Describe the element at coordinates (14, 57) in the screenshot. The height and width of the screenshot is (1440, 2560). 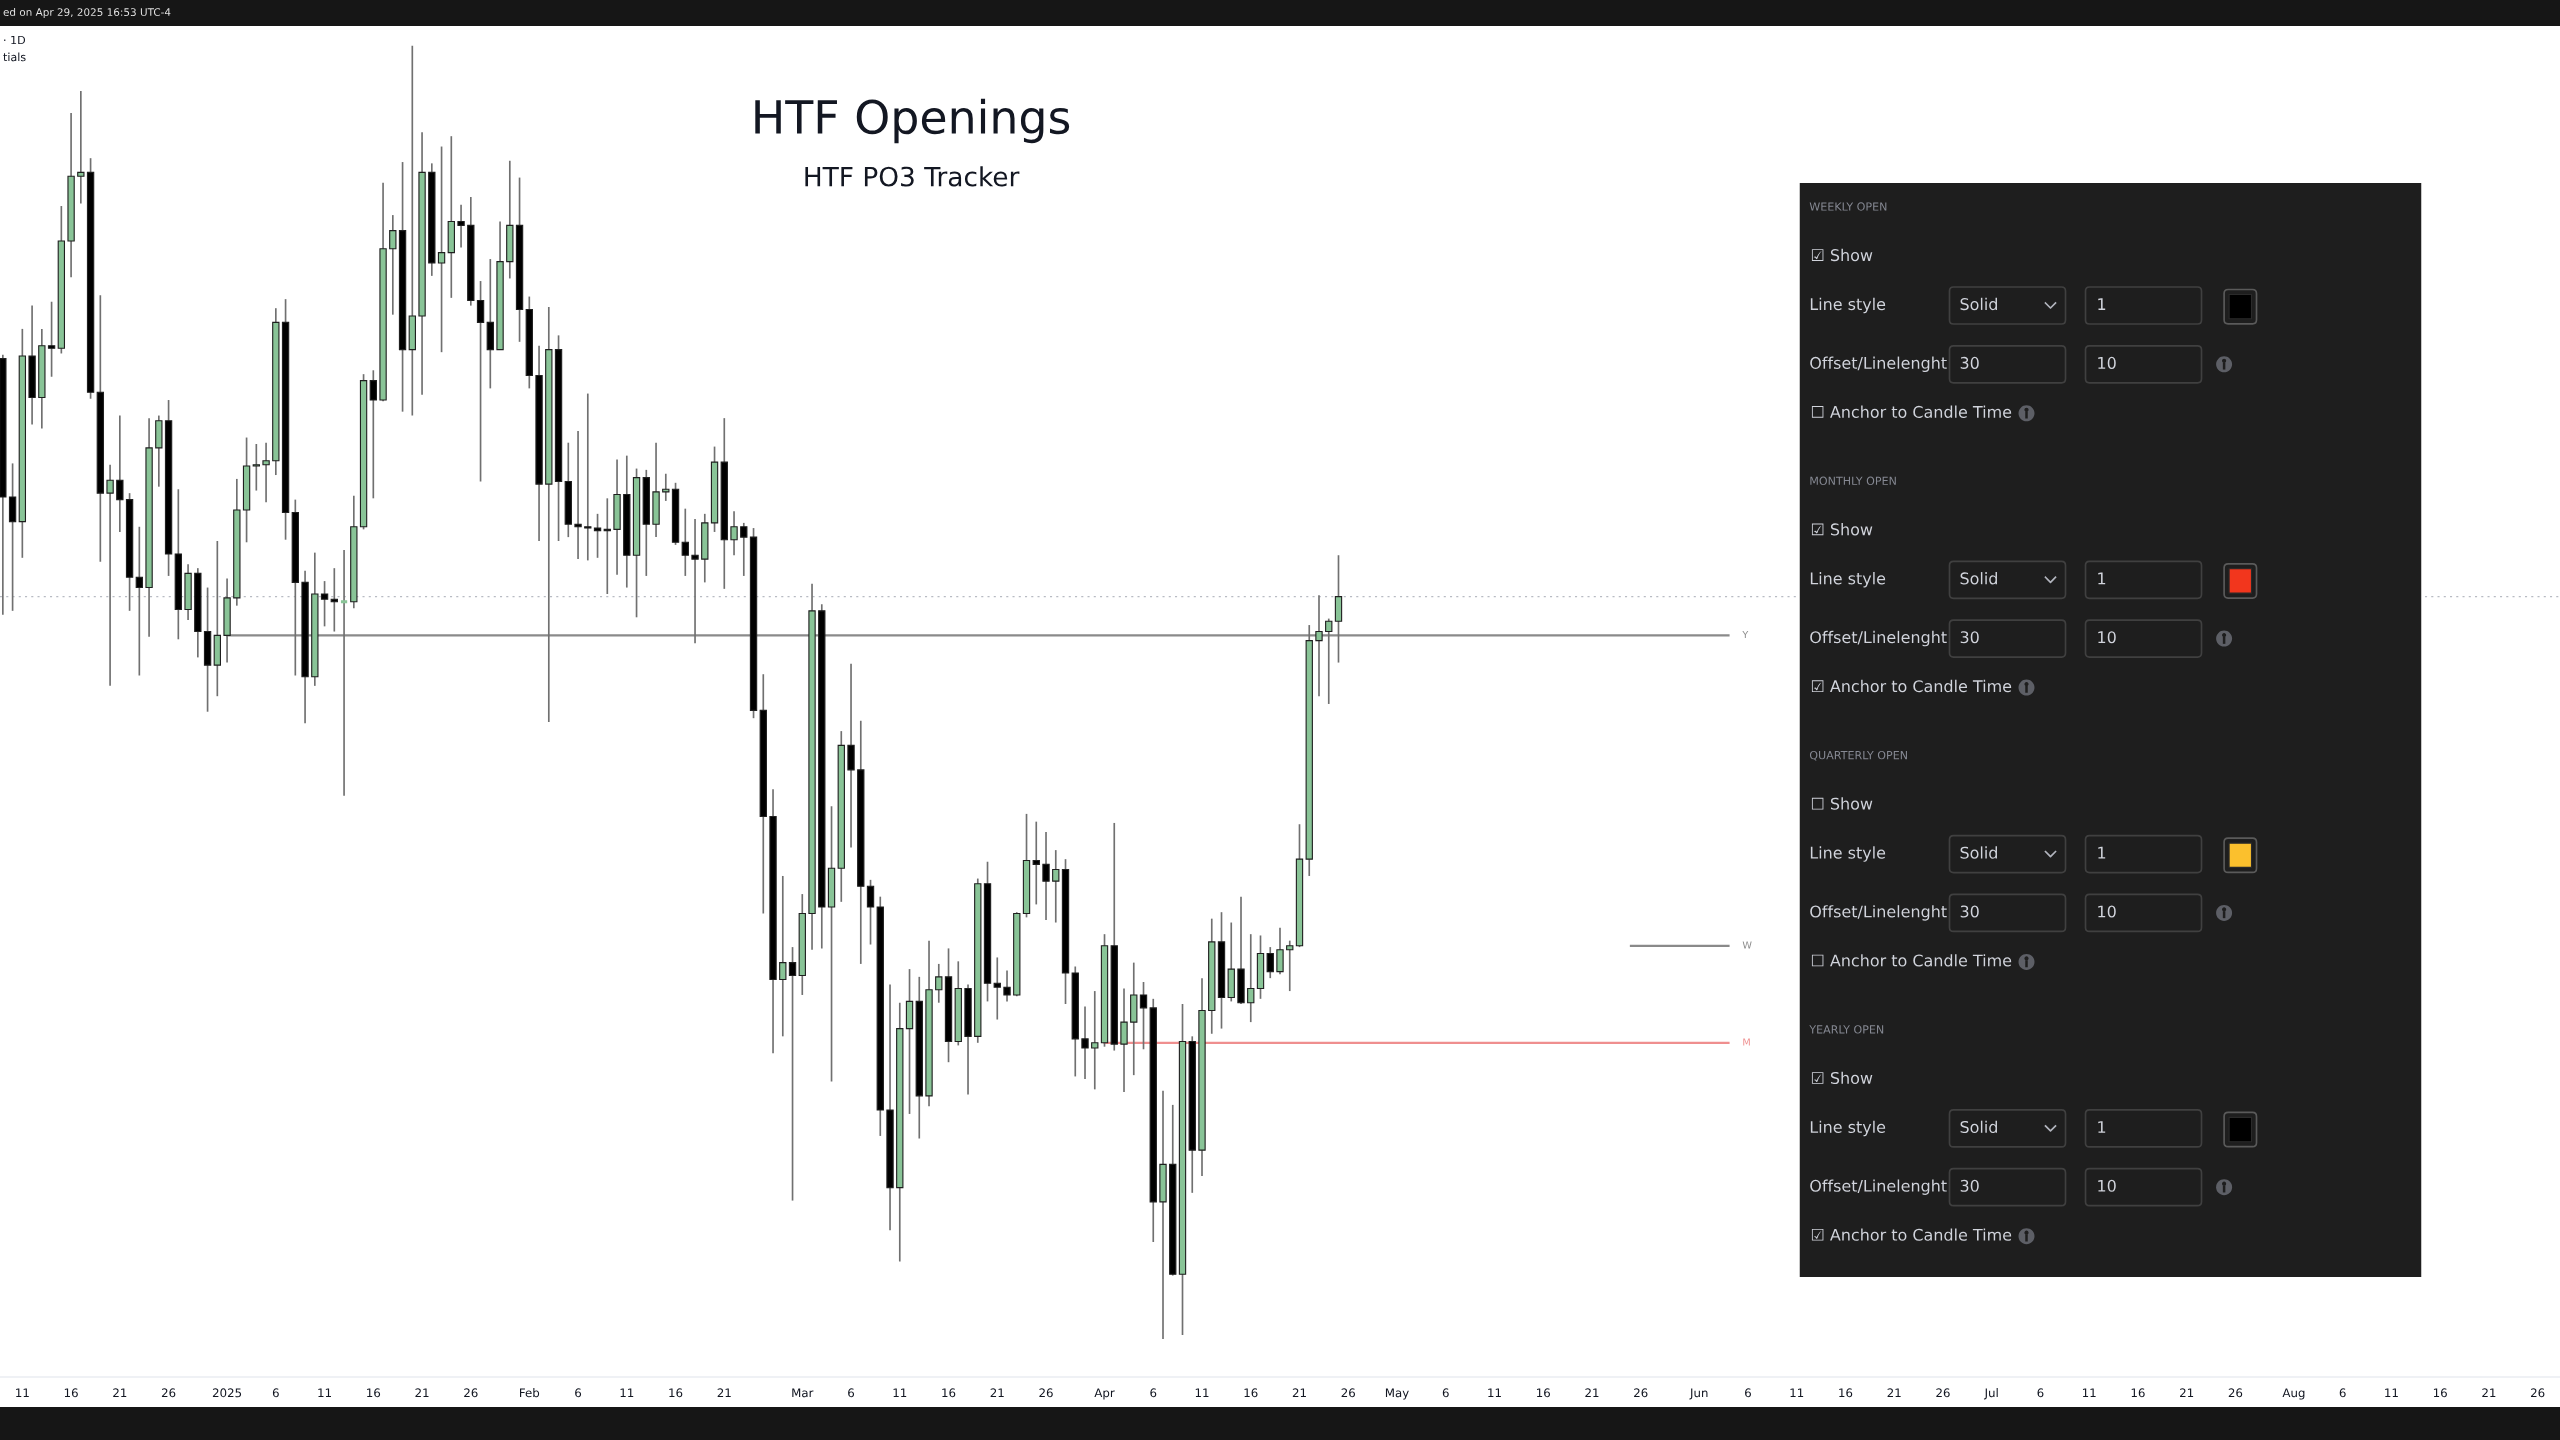
I see `annotation: tials` at that location.